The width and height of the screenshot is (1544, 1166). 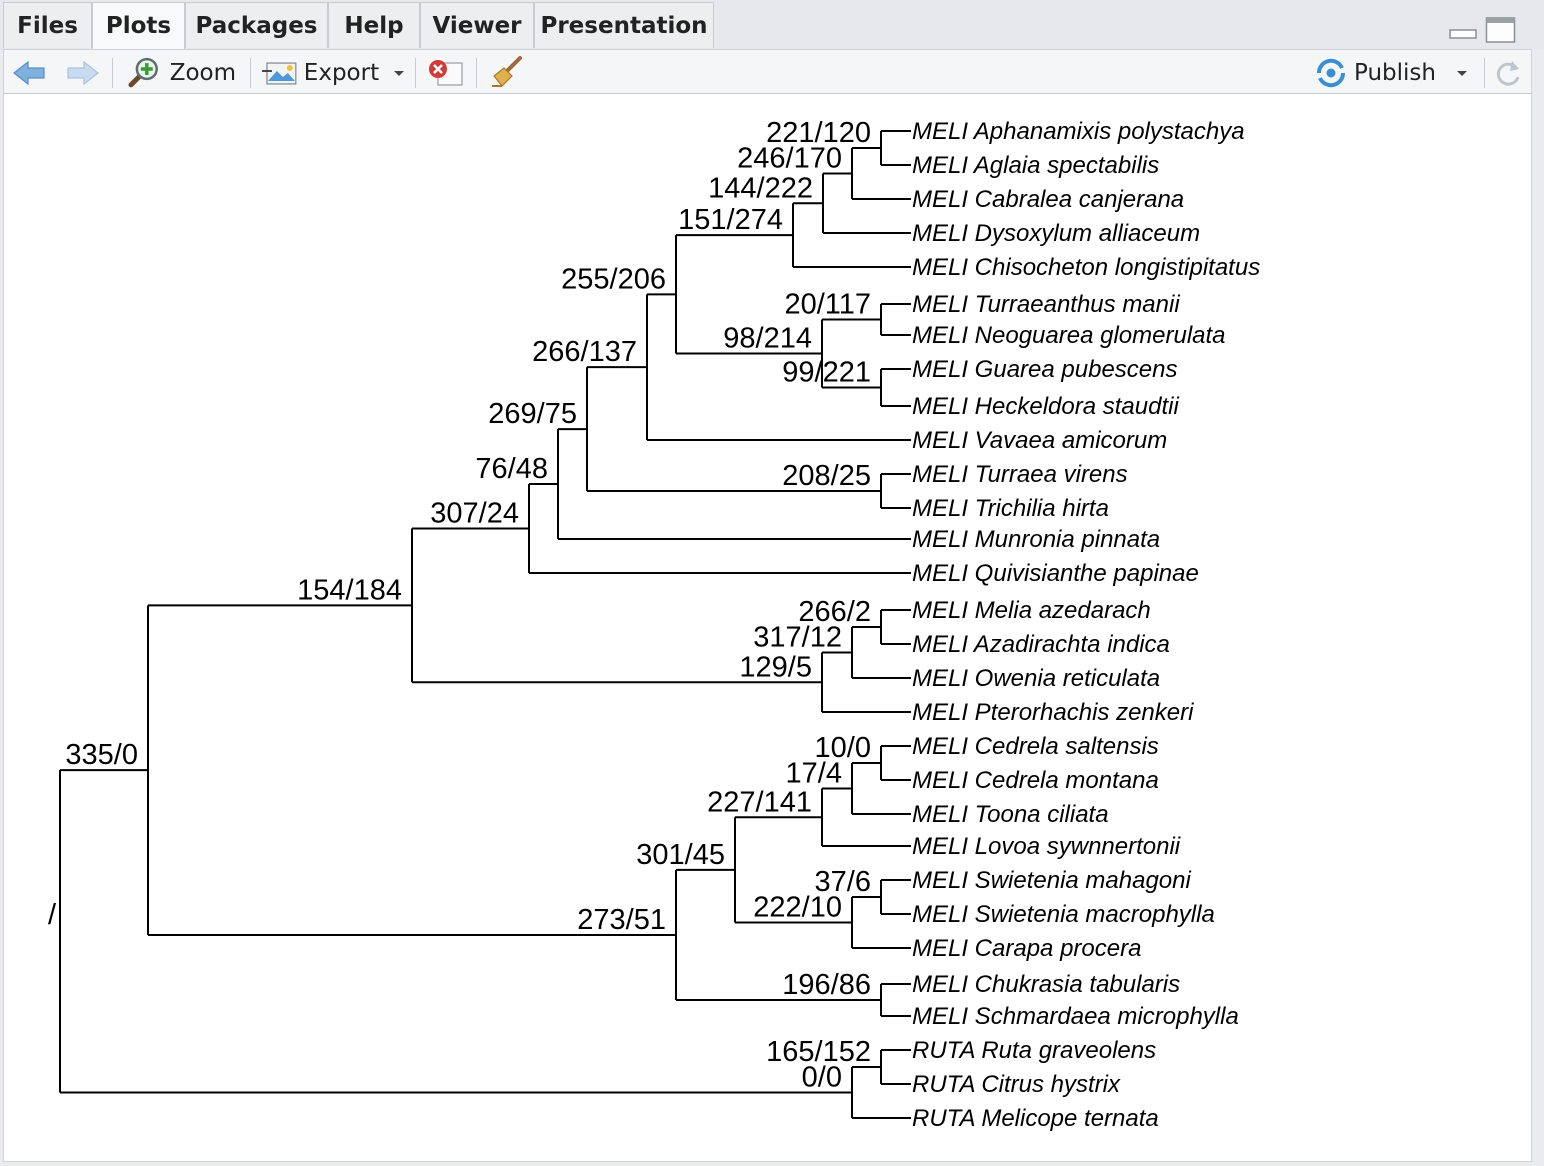 What do you see at coordinates (1046, 304) in the screenshot?
I see `tip-label: MELI Turraeanthus manii` at bounding box center [1046, 304].